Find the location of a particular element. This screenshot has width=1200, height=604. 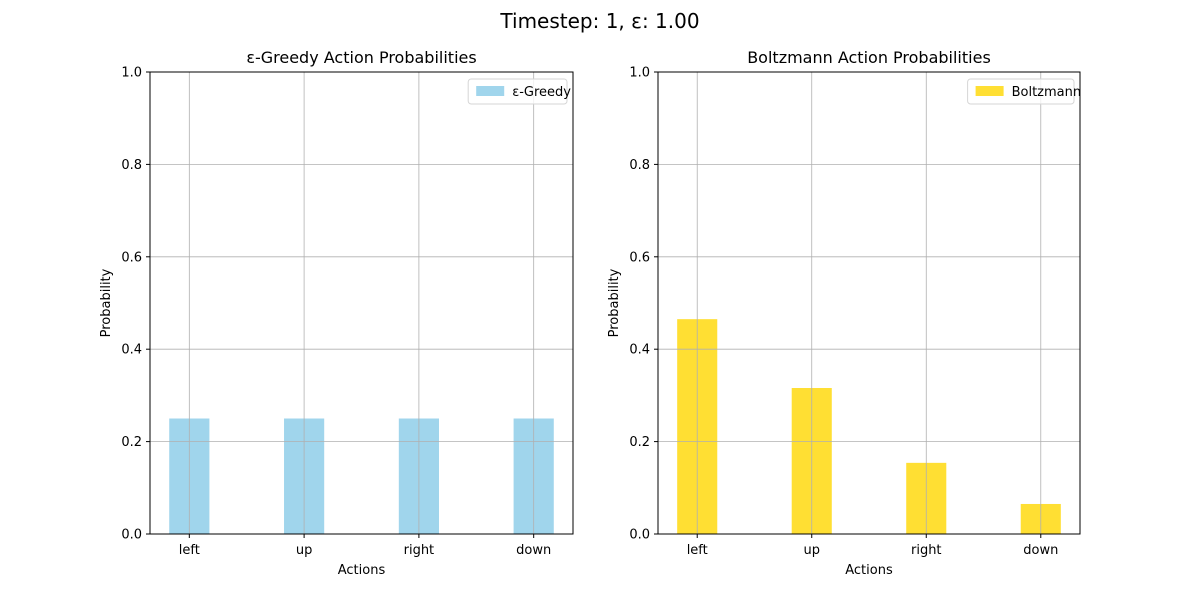

legend: Boltzmann is located at coordinates (1024, 91).